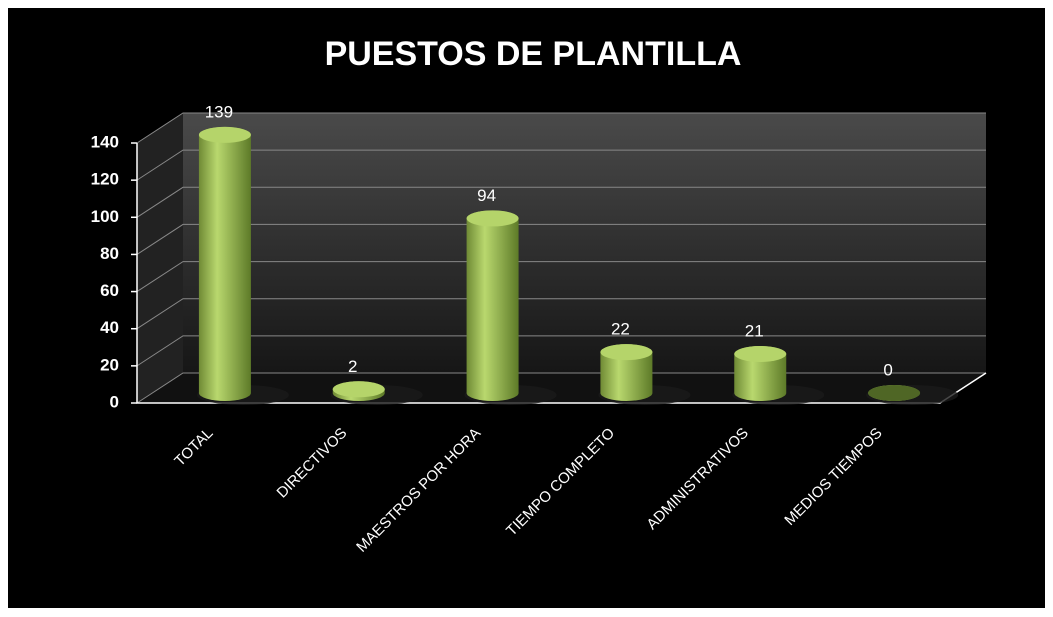  What do you see at coordinates (533, 54) in the screenshot?
I see `chart-title: PUESTOS DE PLANTILLA` at bounding box center [533, 54].